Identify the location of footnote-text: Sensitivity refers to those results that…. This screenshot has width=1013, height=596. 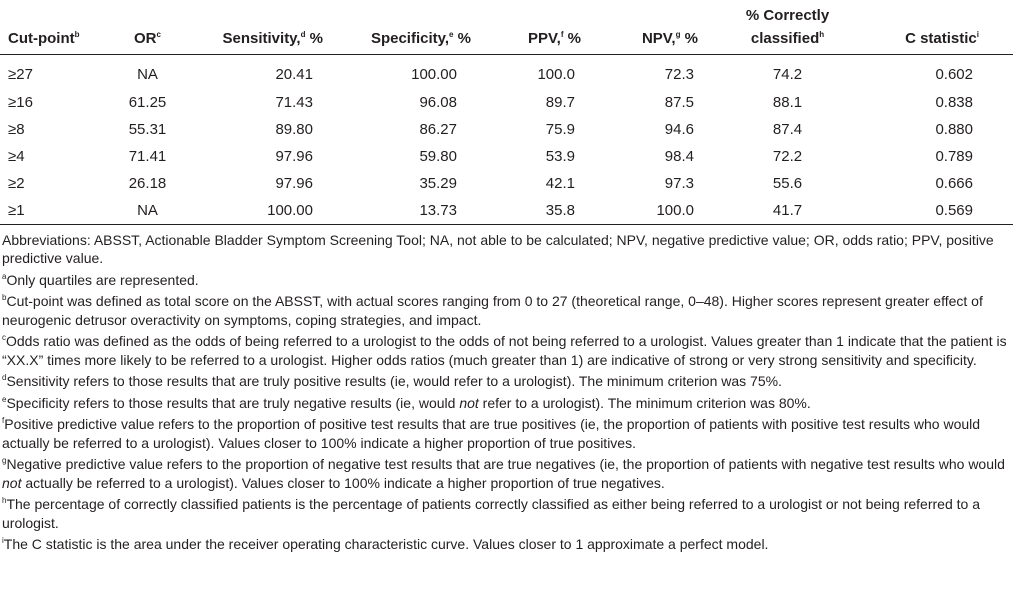
(394, 381).